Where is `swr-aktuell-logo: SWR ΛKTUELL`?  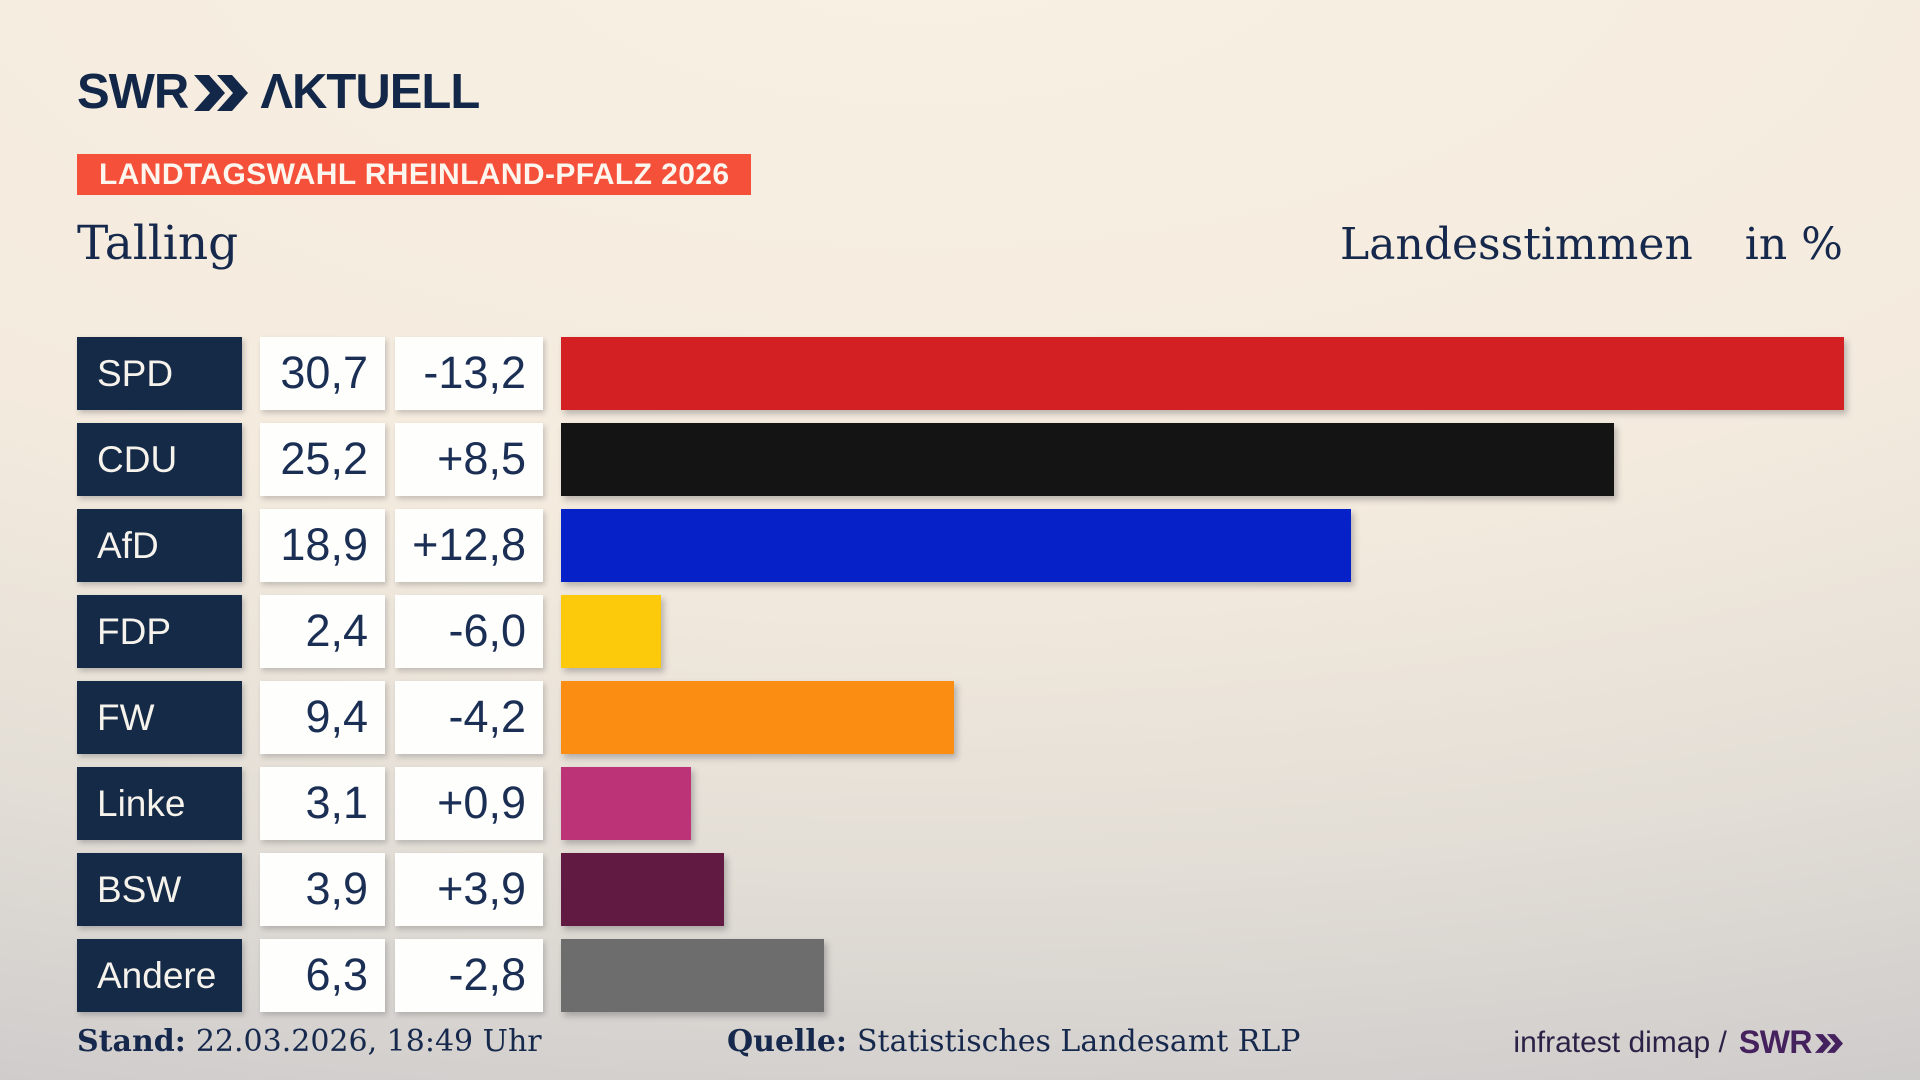 swr-aktuell-logo: SWR ΛKTUELL is located at coordinates (278, 92).